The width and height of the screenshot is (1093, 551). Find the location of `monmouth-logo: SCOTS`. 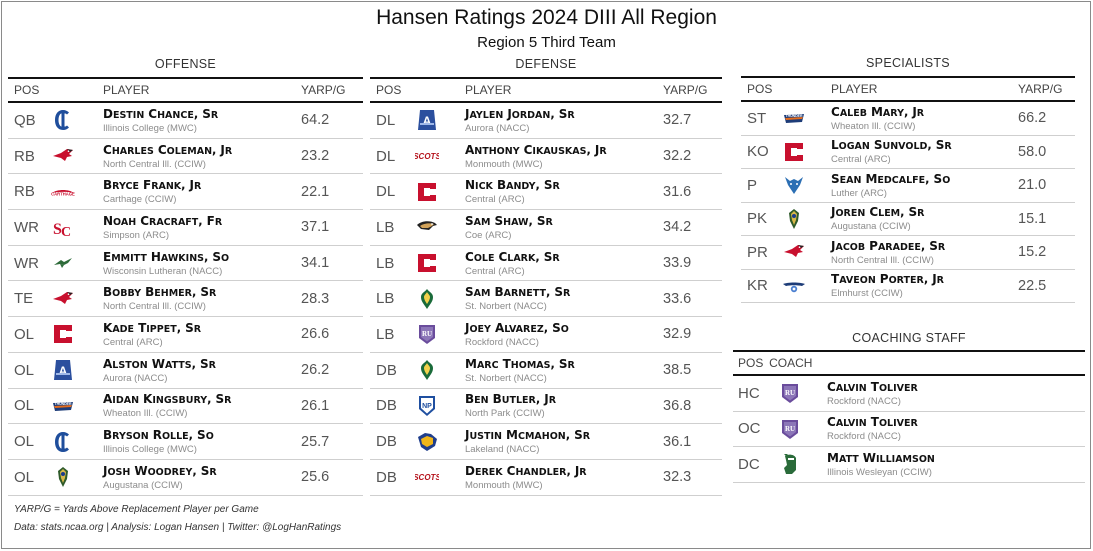

monmouth-logo: SCOTS is located at coordinates (427, 156).